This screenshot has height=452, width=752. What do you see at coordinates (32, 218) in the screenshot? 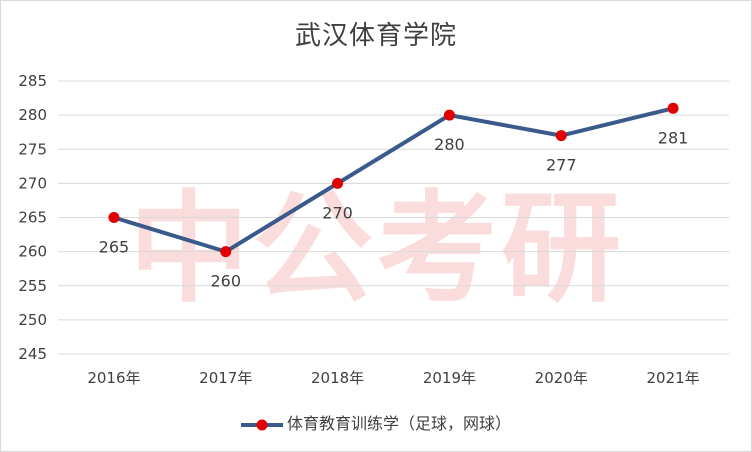
I see `y-tick-label: 265` at bounding box center [32, 218].